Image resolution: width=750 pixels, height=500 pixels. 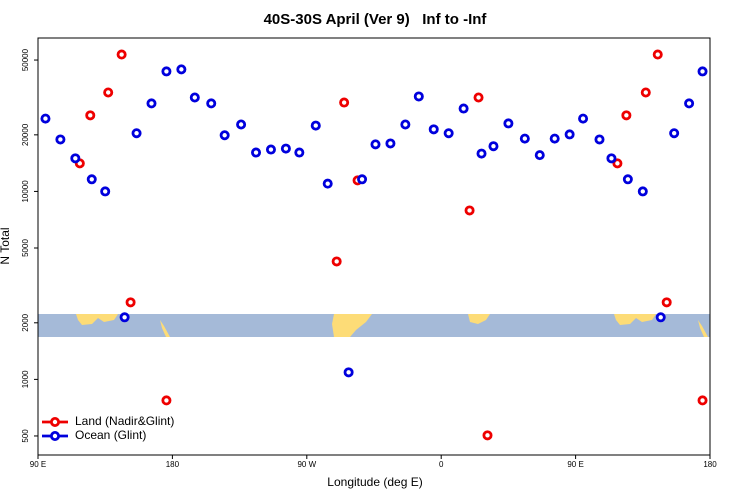 I want to click on legend-label: Land (Nadir&Glint), so click(x=124, y=421).